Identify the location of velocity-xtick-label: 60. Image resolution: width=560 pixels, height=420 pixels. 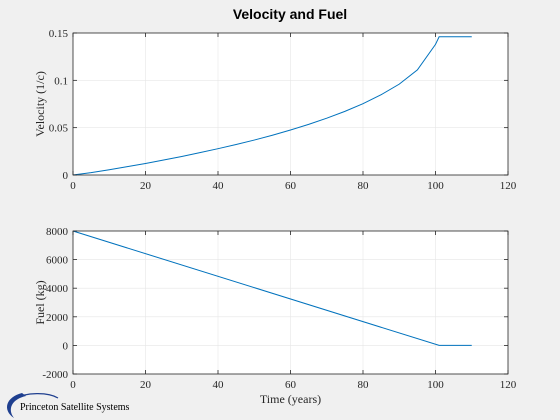
(291, 186).